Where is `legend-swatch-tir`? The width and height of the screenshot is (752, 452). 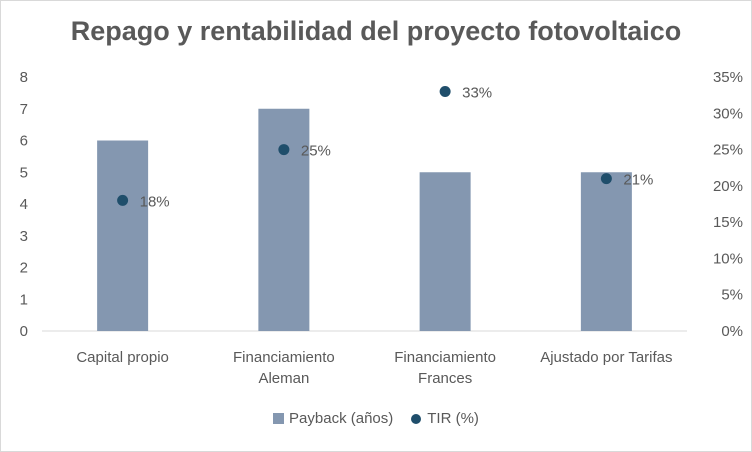
legend-swatch-tir is located at coordinates (416, 418).